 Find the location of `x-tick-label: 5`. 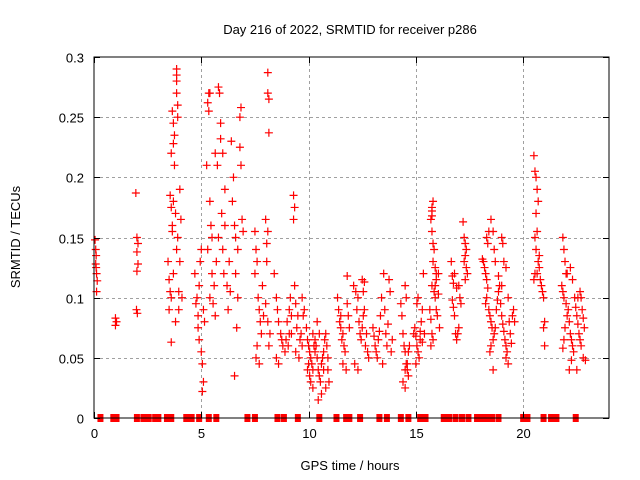

x-tick-label: 5 is located at coordinates (201, 433).